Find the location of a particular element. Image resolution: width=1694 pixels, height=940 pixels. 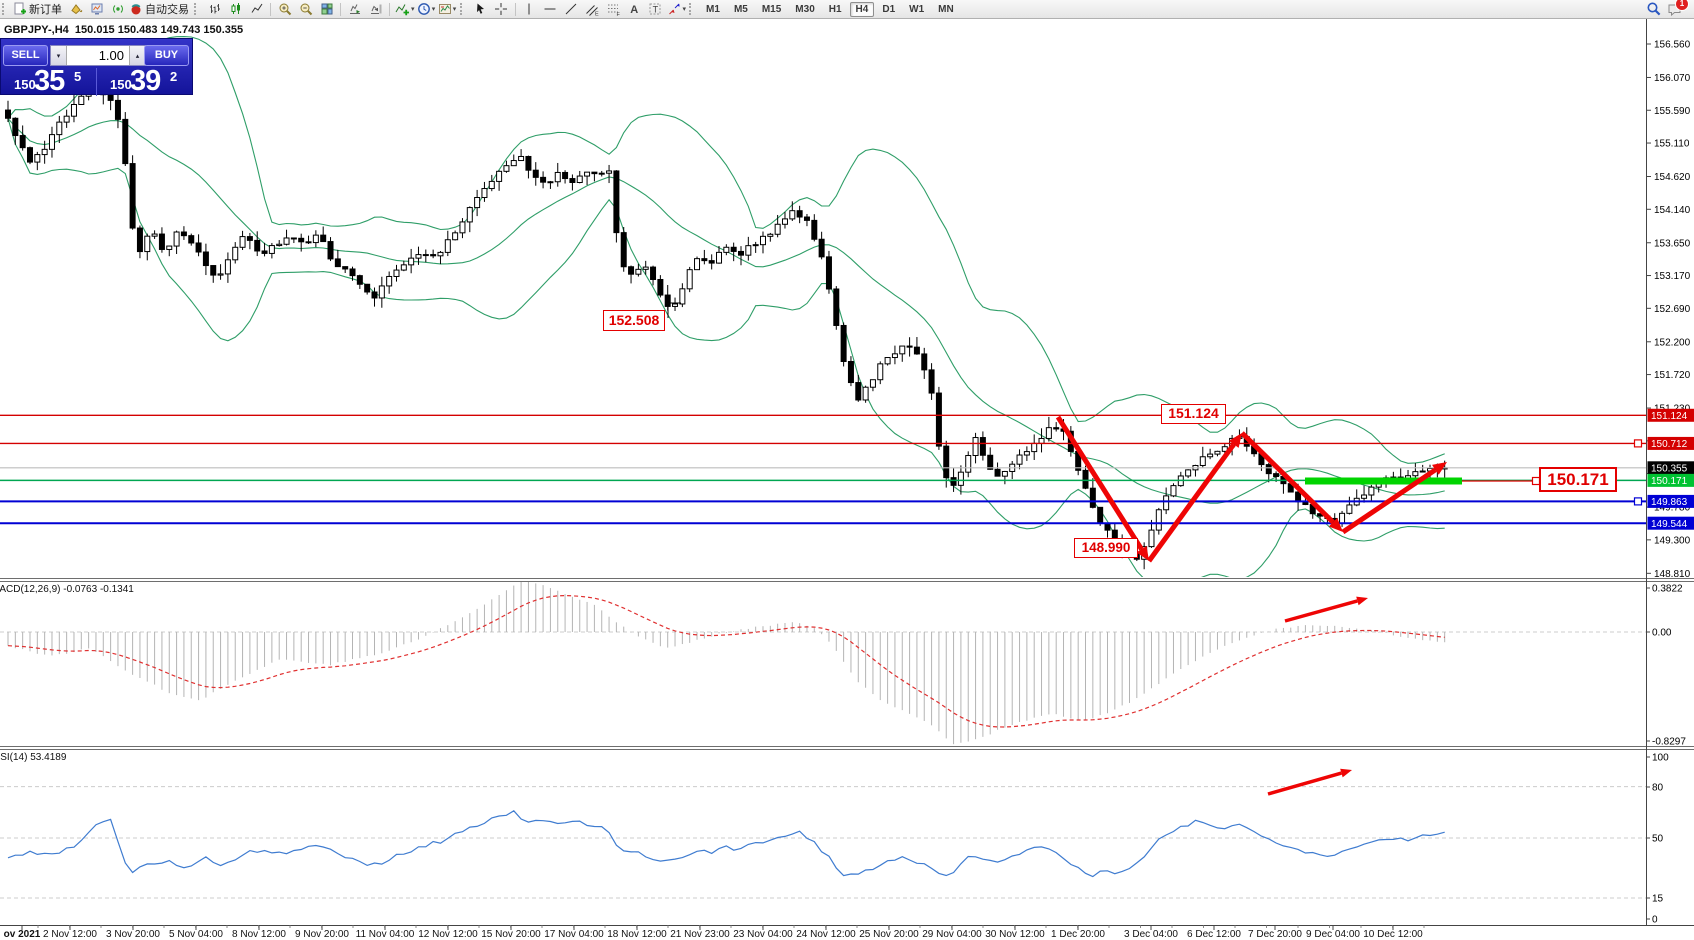

bar-chart-icon is located at coordinates (214, 9).